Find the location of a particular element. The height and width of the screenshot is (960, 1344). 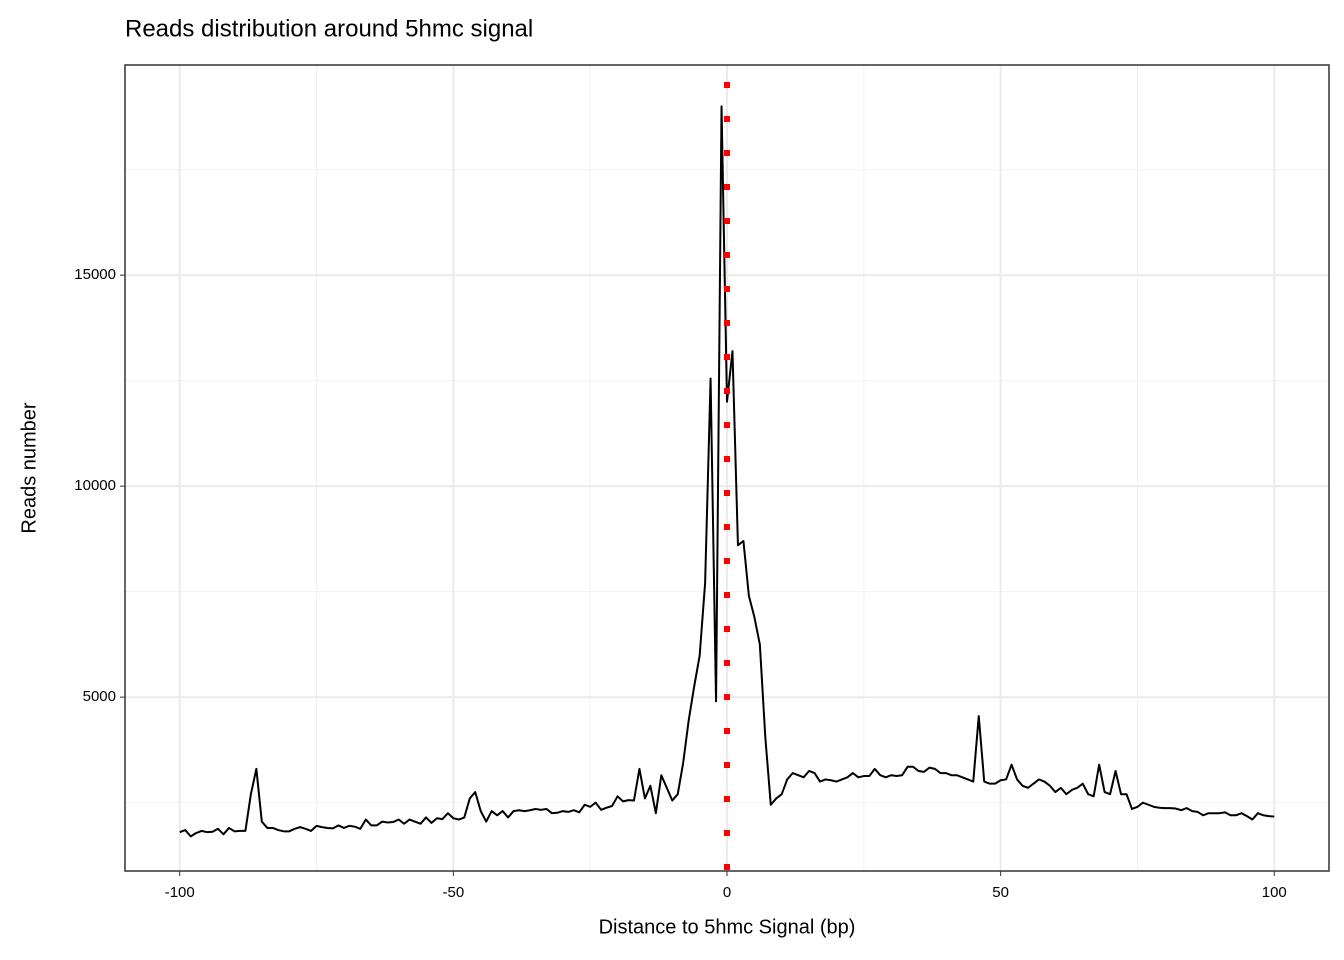

y-tick-label: 15000 is located at coordinates (95, 274).